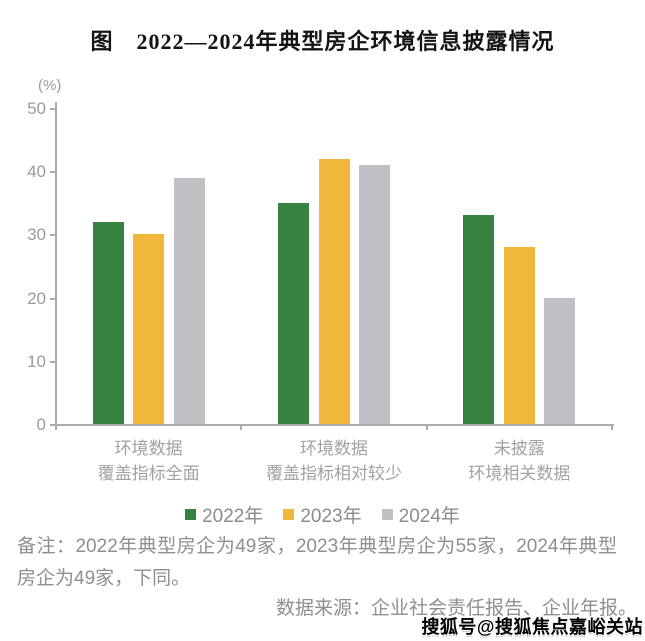 The image size is (645, 641). Describe the element at coordinates (479, 319) in the screenshot. I see `bar-2022年-group3` at that location.